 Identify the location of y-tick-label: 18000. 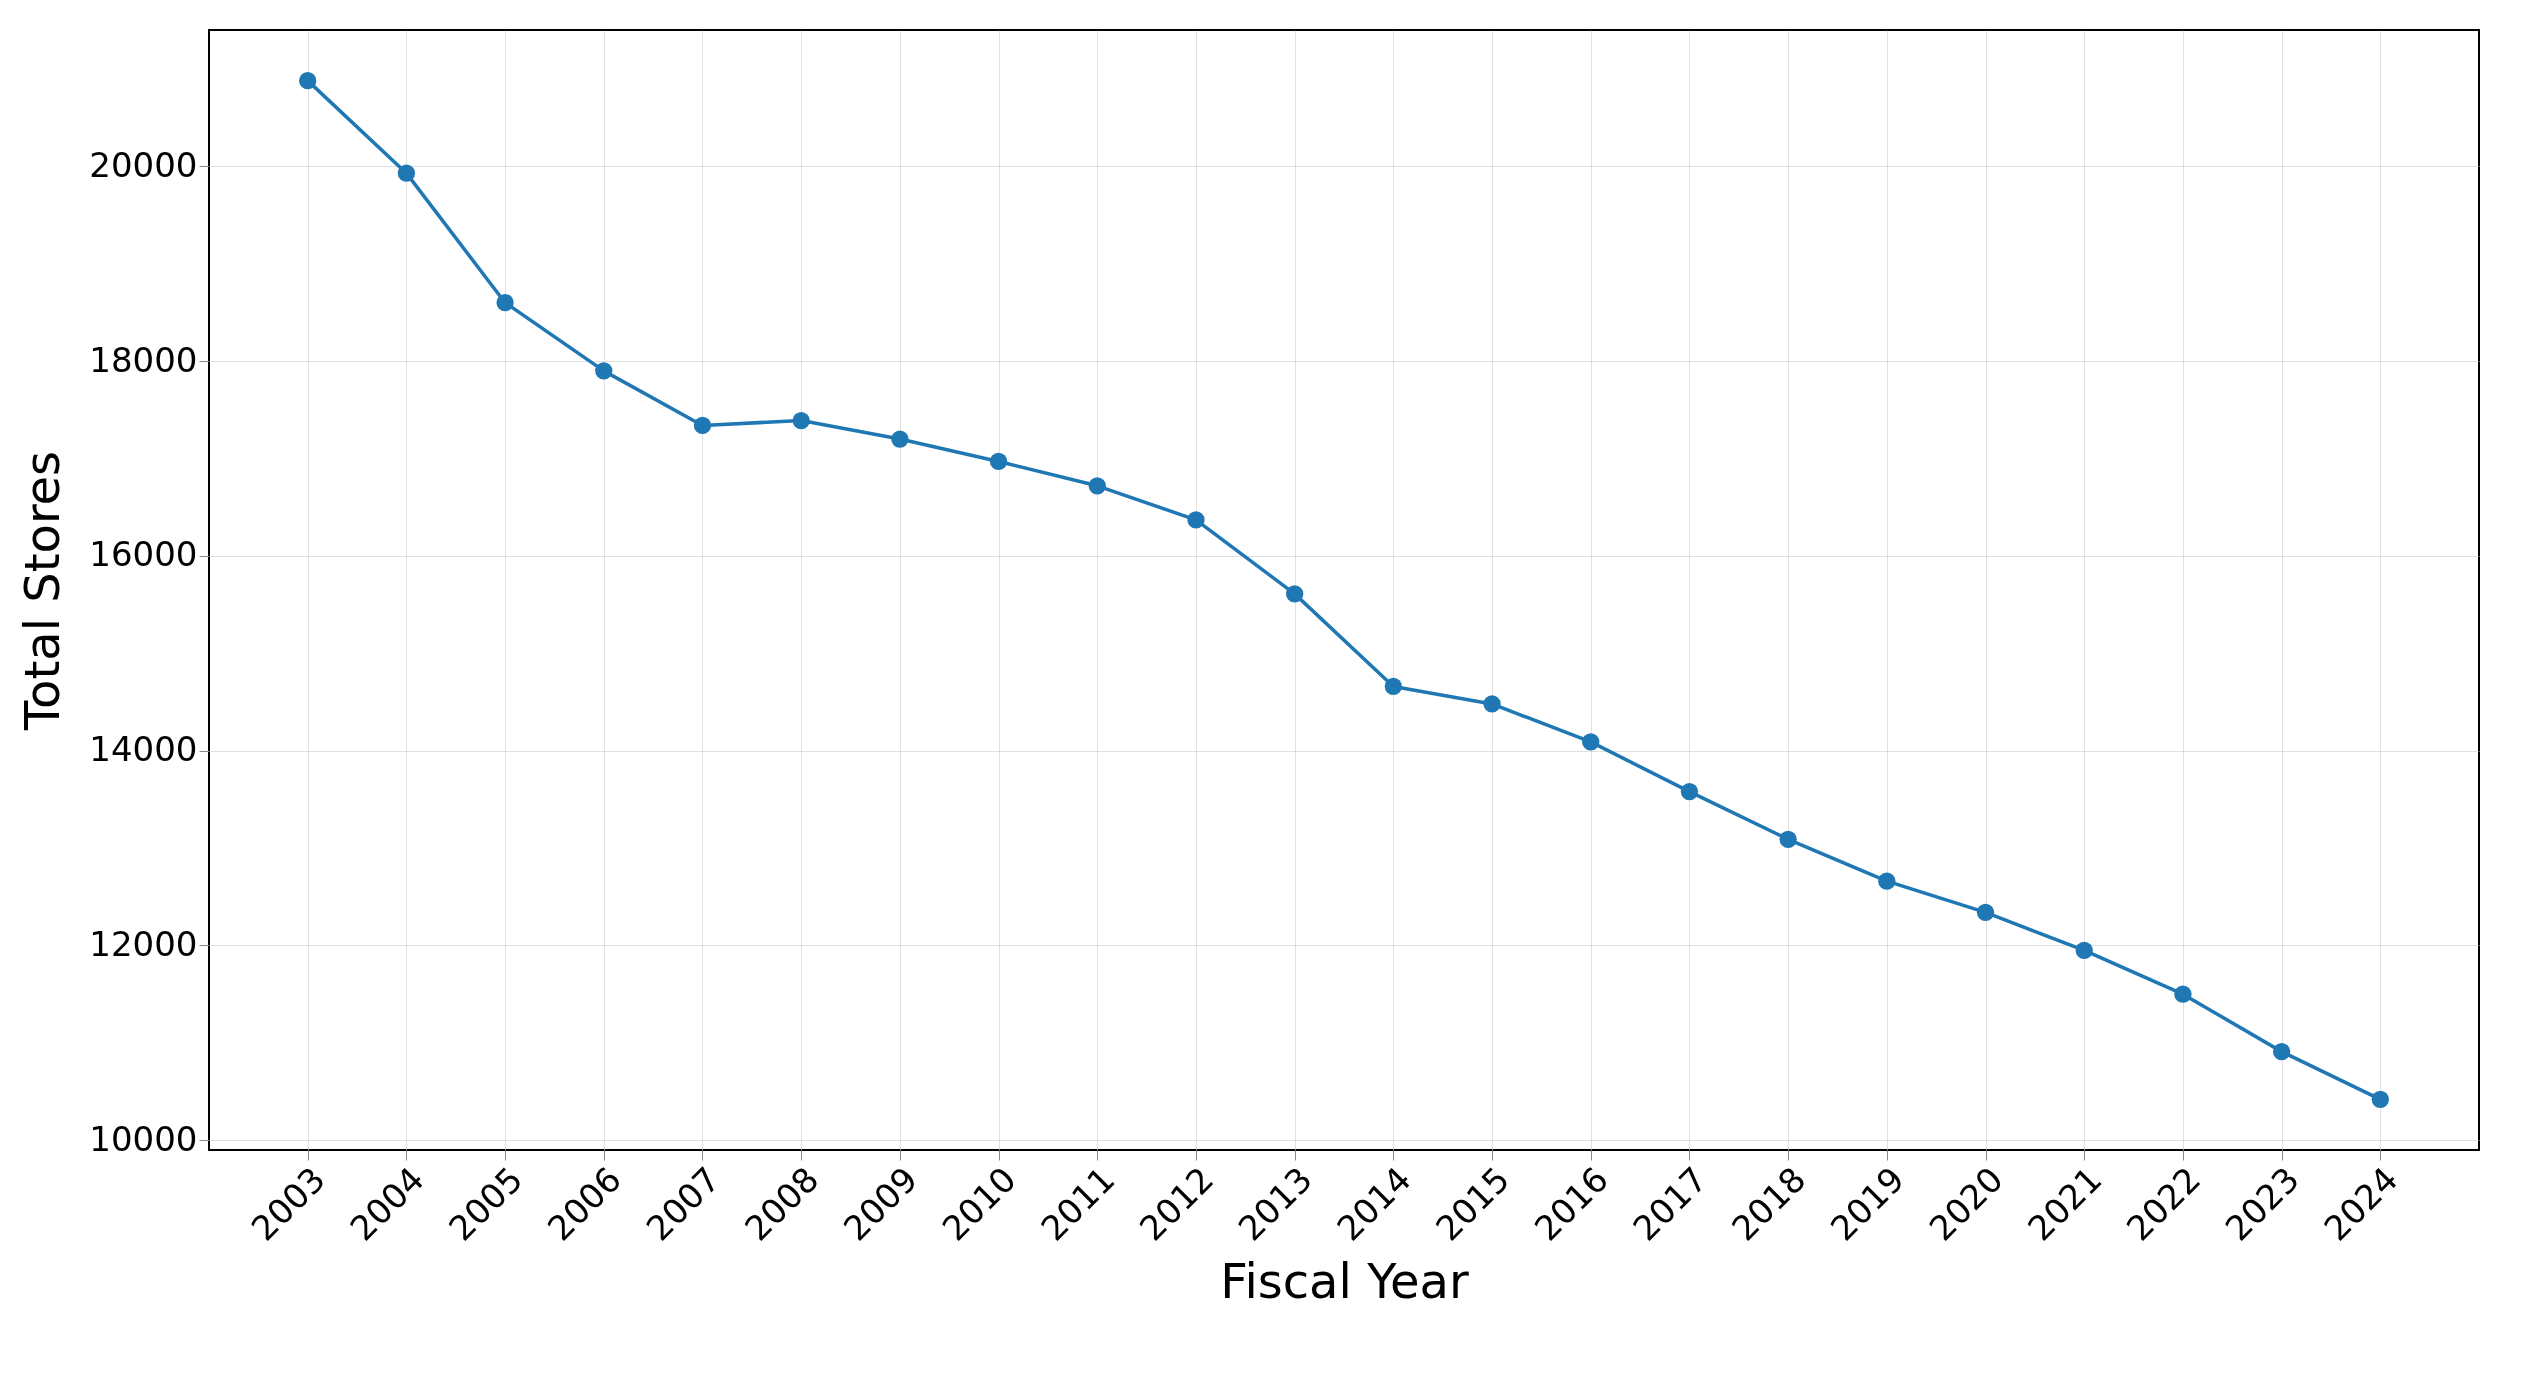
(143, 359).